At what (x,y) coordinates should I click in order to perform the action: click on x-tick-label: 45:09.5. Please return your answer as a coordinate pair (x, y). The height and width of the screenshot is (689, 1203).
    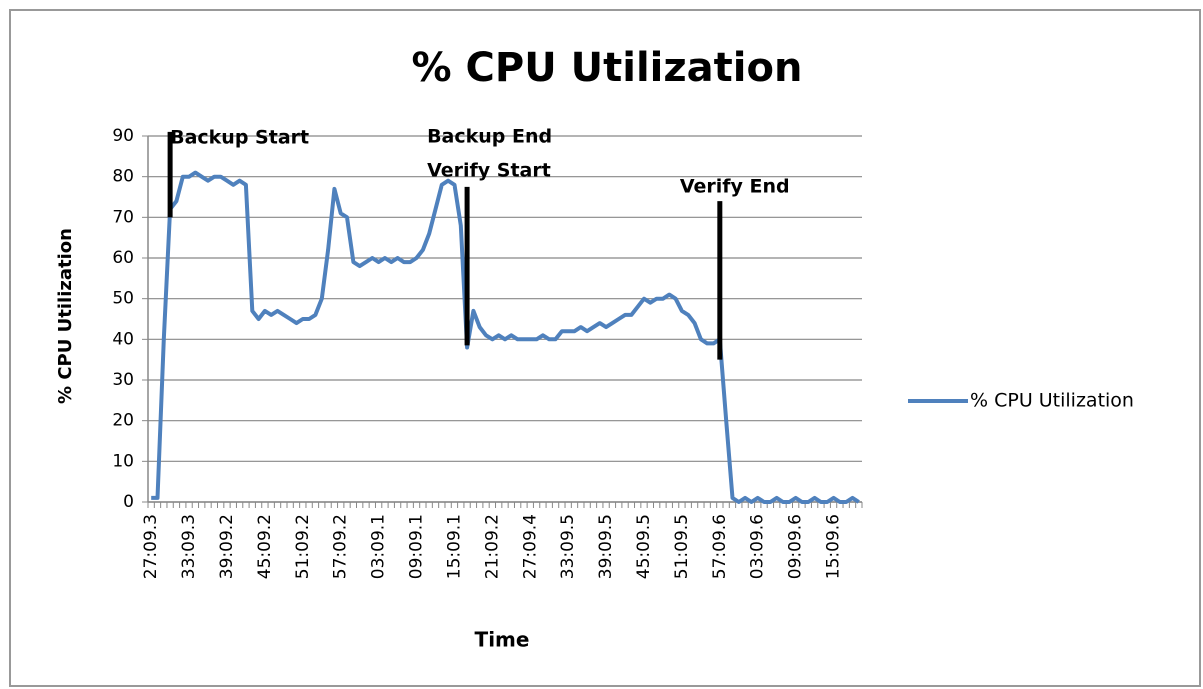
    Looking at the image, I should click on (644, 546).